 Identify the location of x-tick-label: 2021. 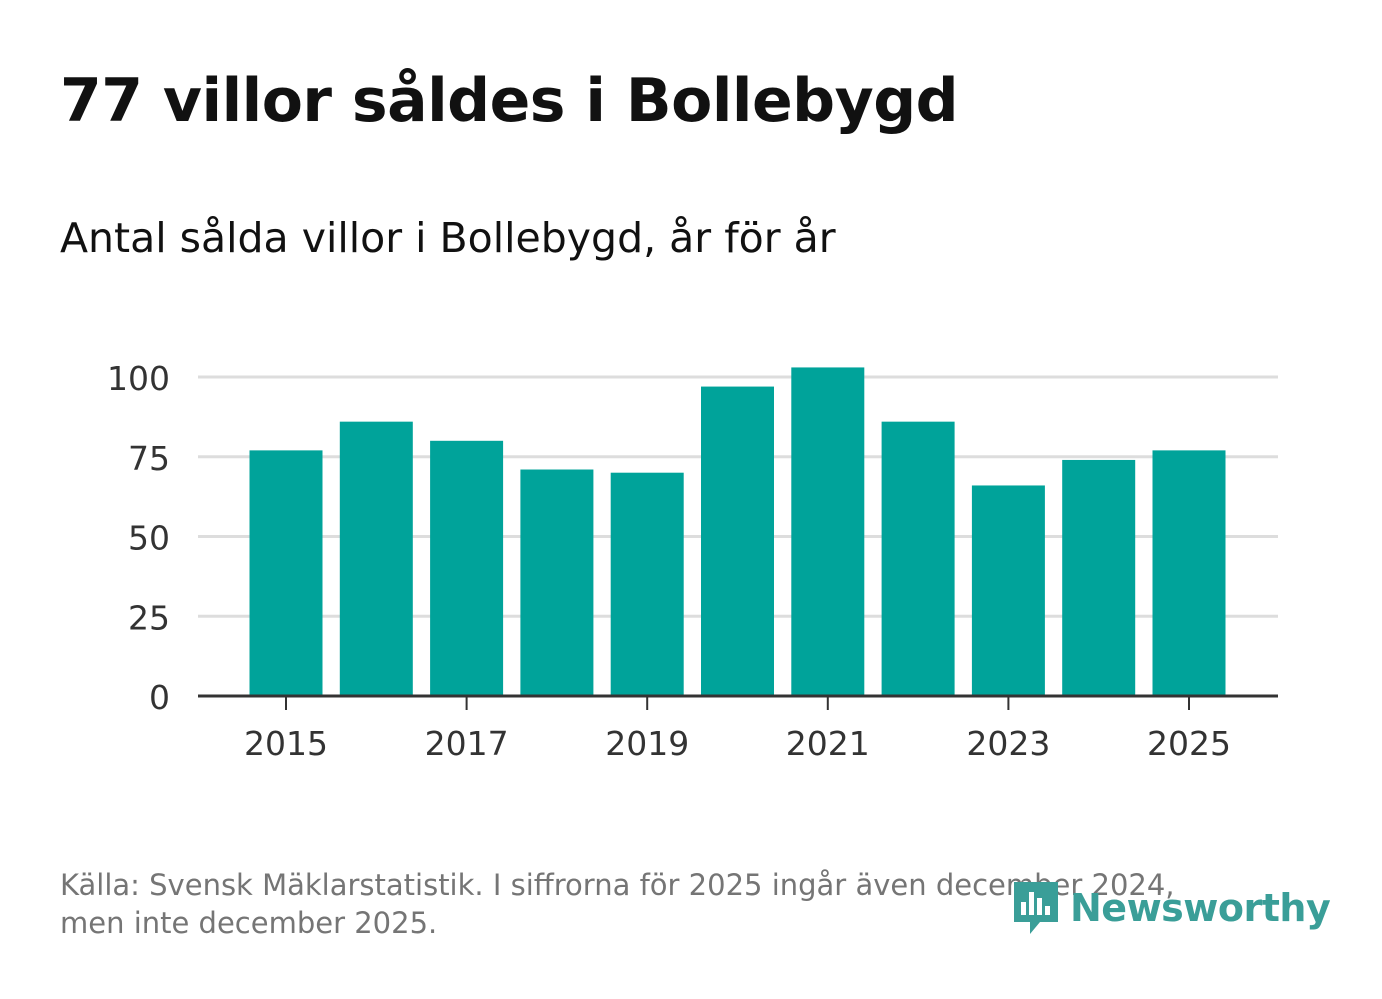
(828, 743).